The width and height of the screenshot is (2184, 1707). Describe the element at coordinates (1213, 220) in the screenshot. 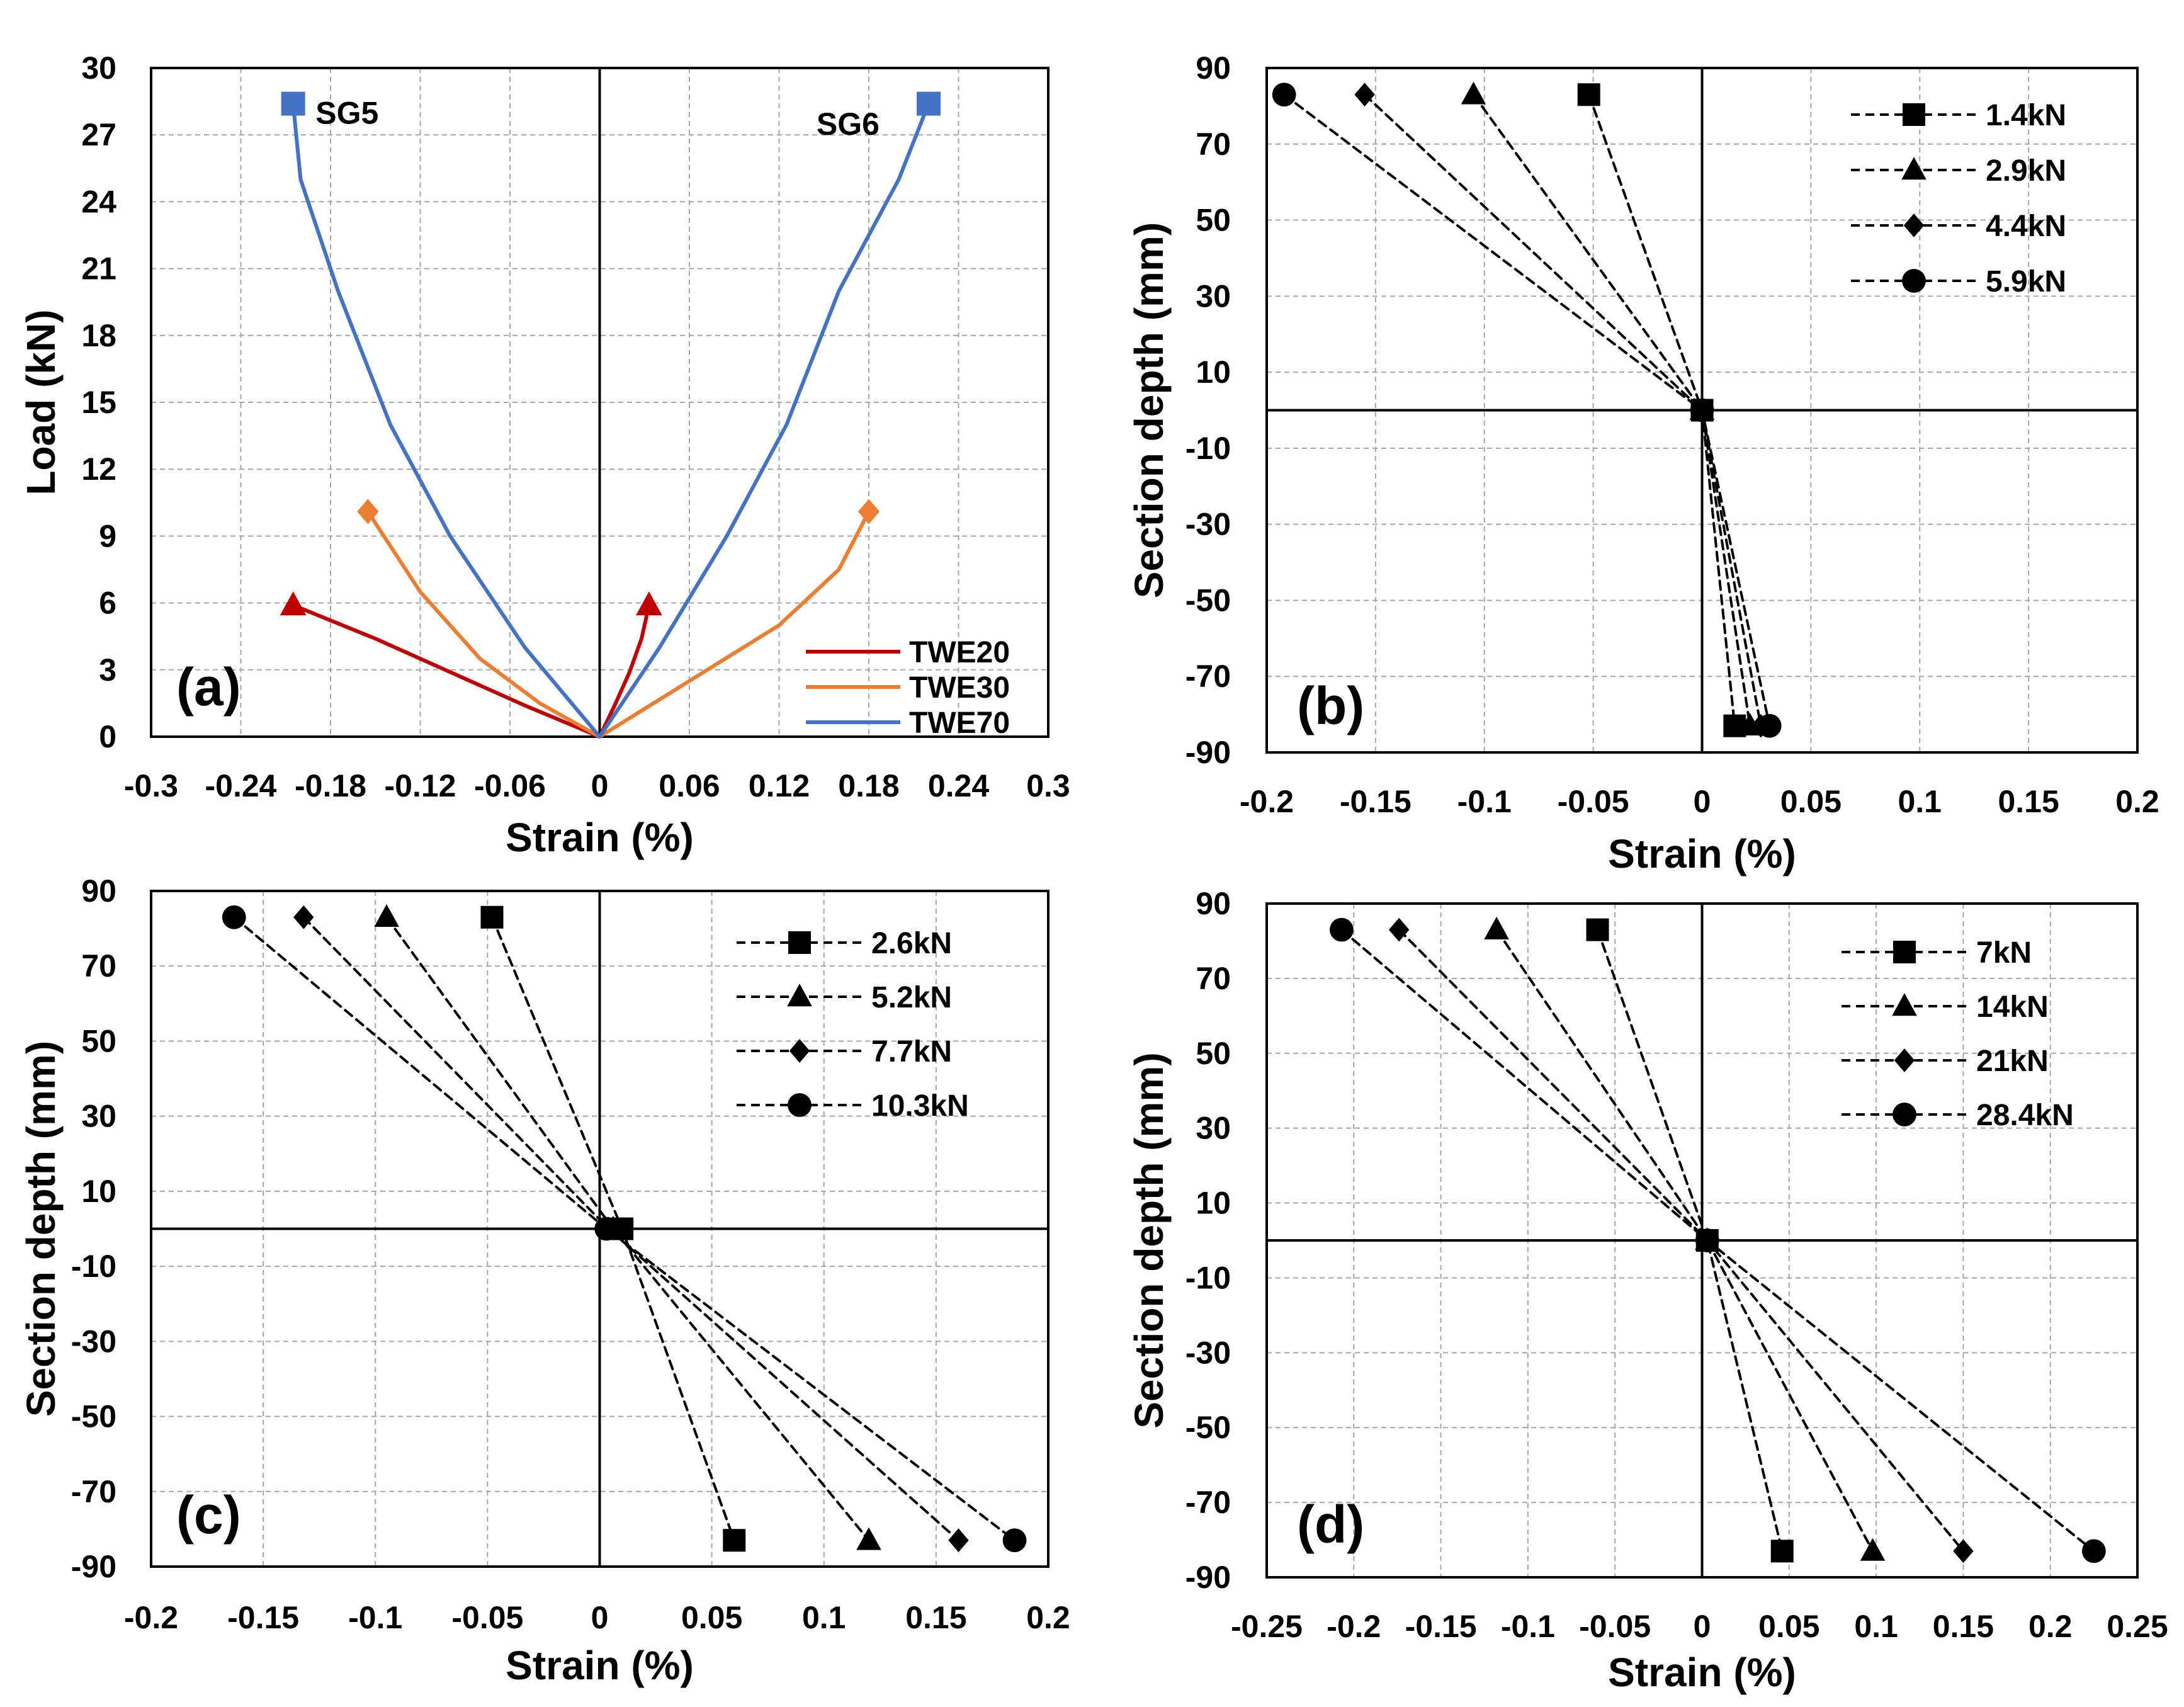

I see `y-tick-label: 50` at that location.